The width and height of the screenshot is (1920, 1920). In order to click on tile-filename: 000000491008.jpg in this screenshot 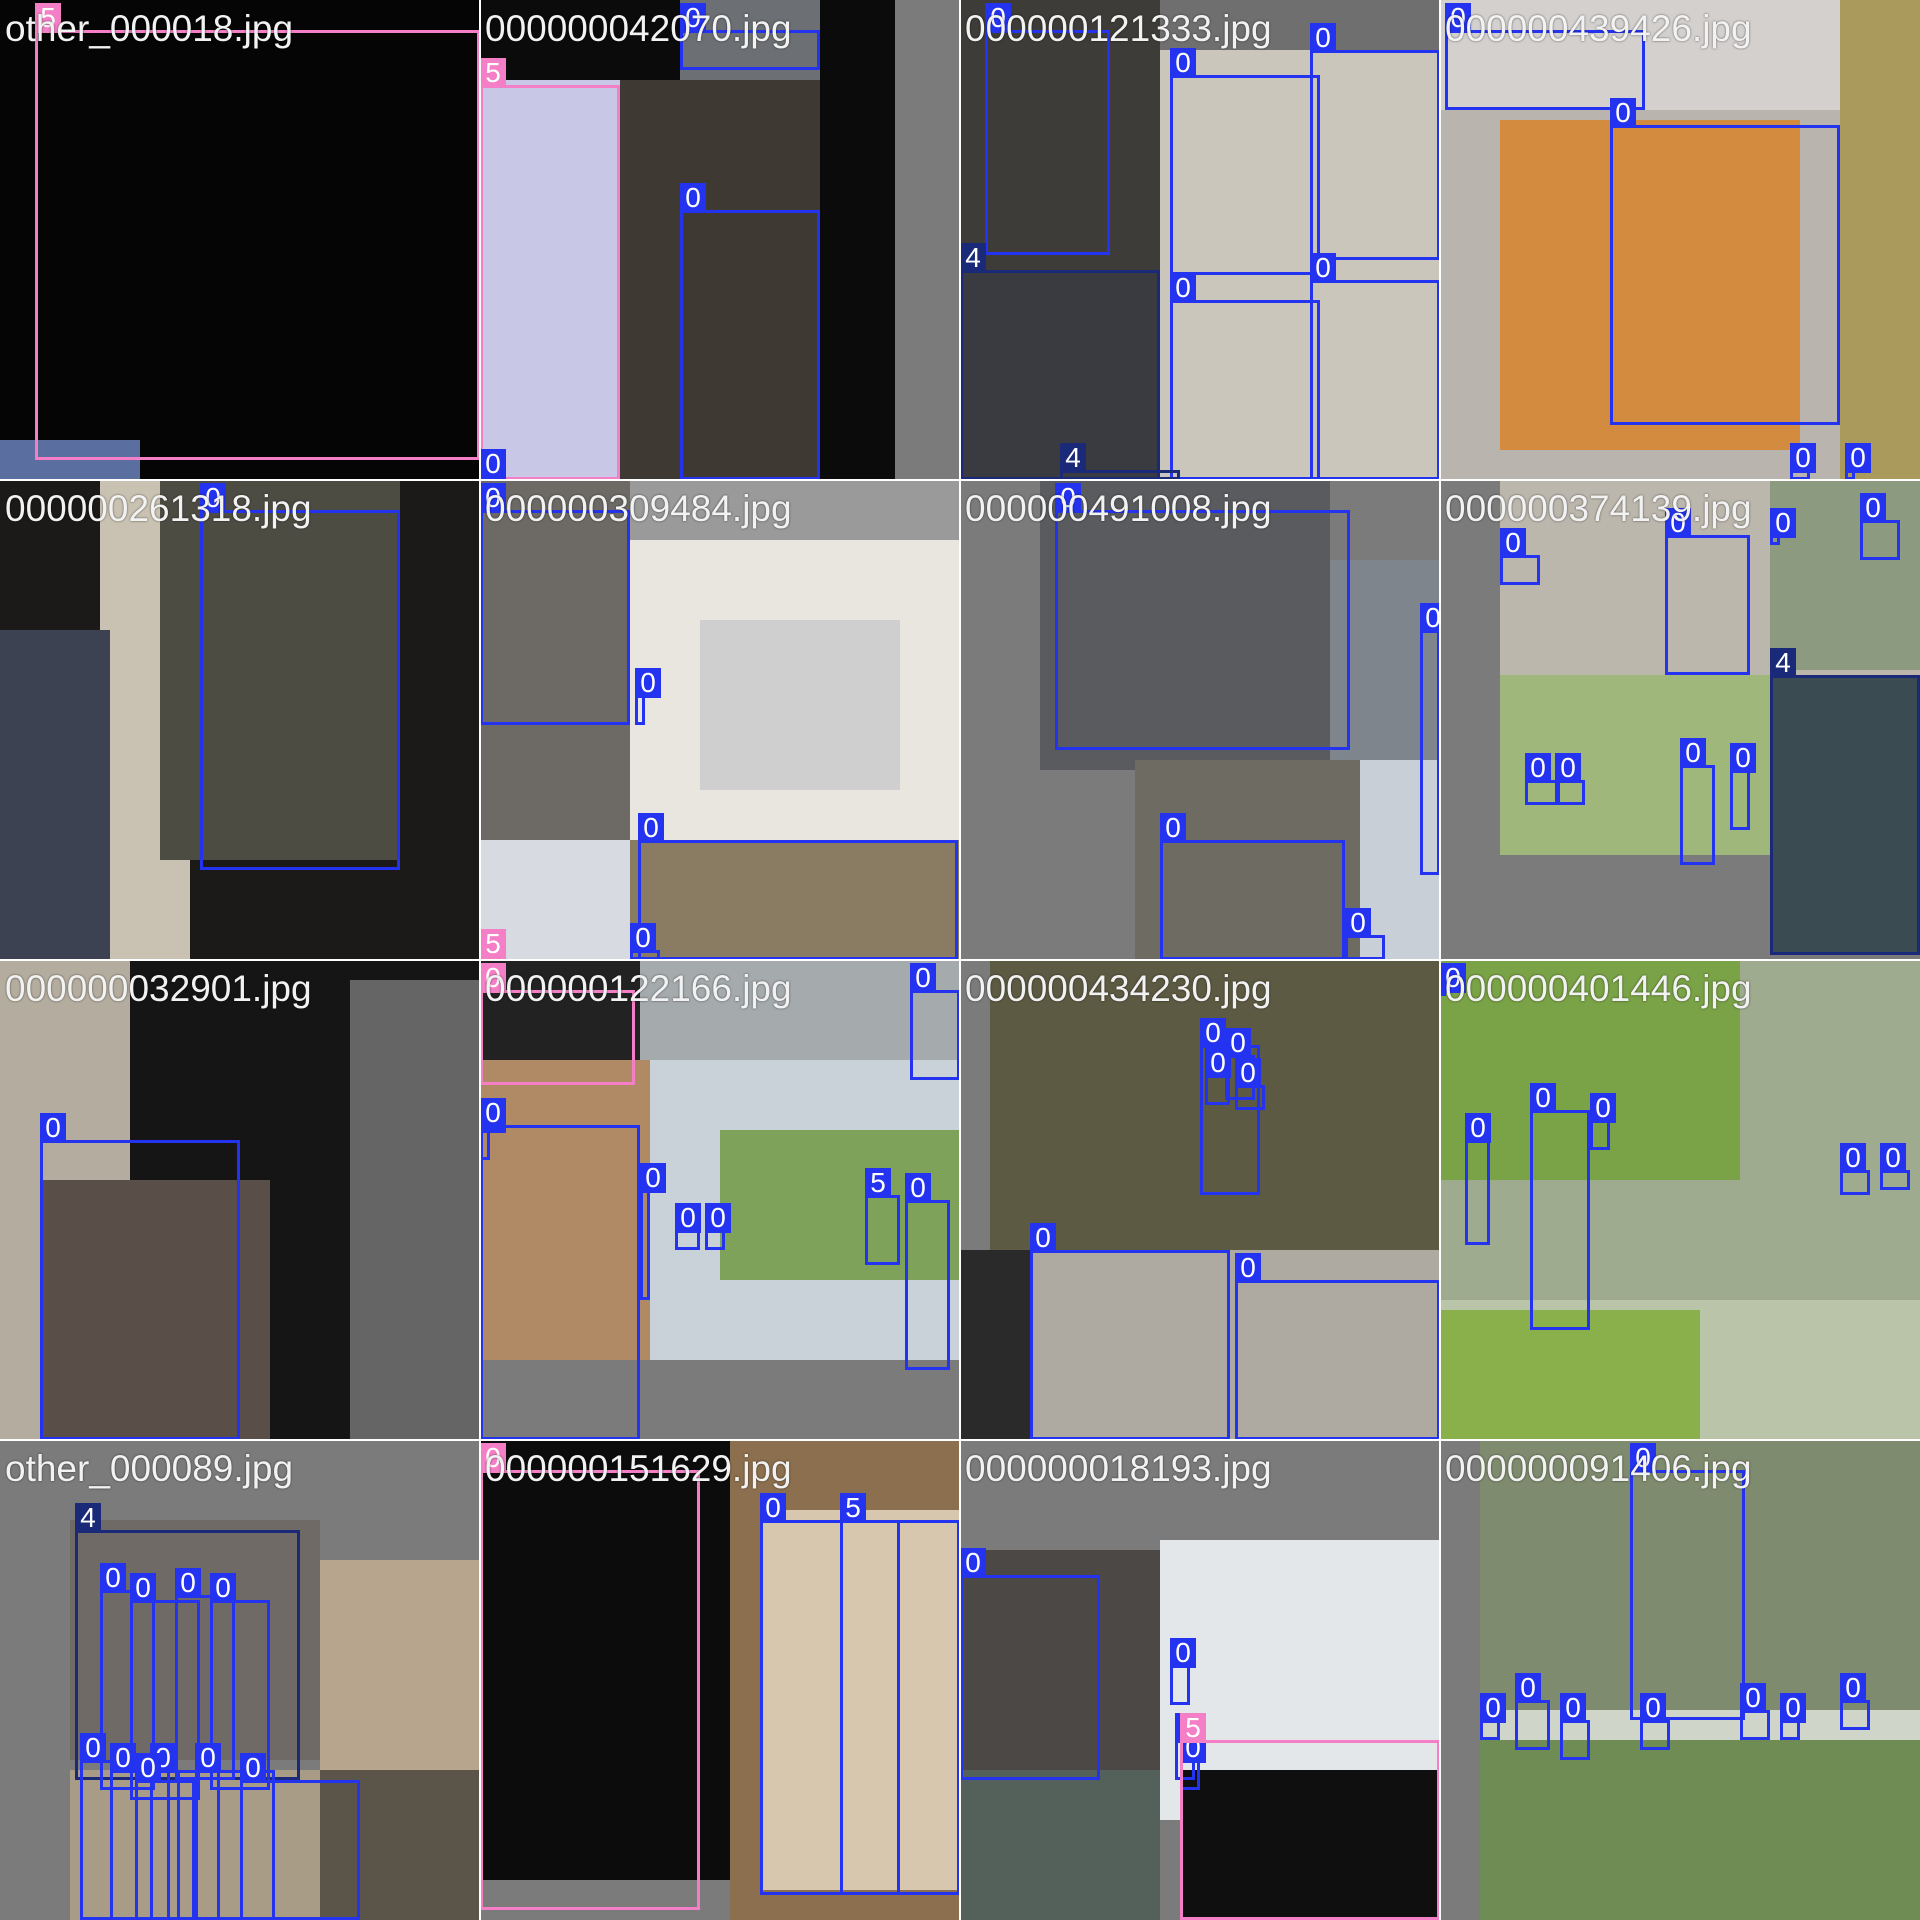, I will do `click(1118, 508)`.